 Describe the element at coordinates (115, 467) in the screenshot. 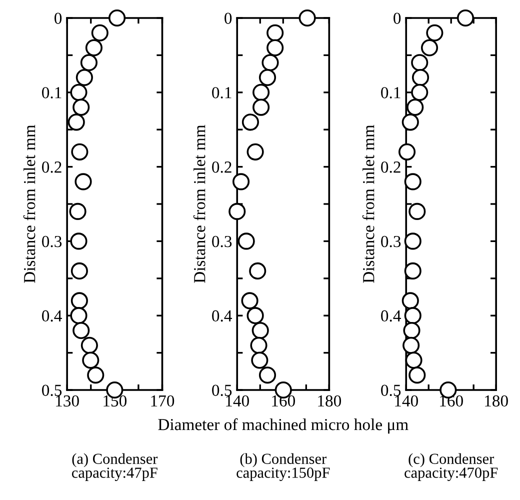

I see `text: (a) Condenser capacity:47pF` at that location.